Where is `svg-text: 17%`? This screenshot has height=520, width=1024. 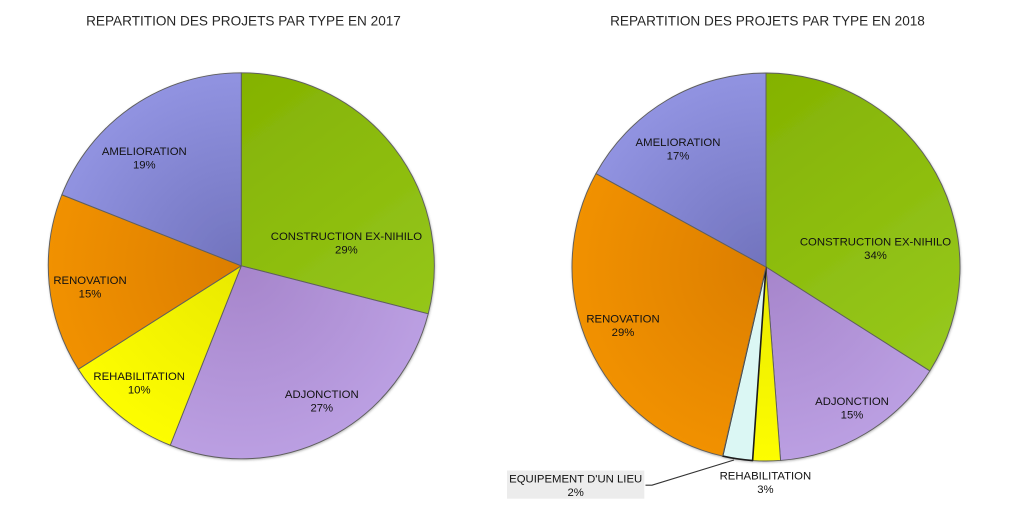 svg-text: 17% is located at coordinates (678, 157).